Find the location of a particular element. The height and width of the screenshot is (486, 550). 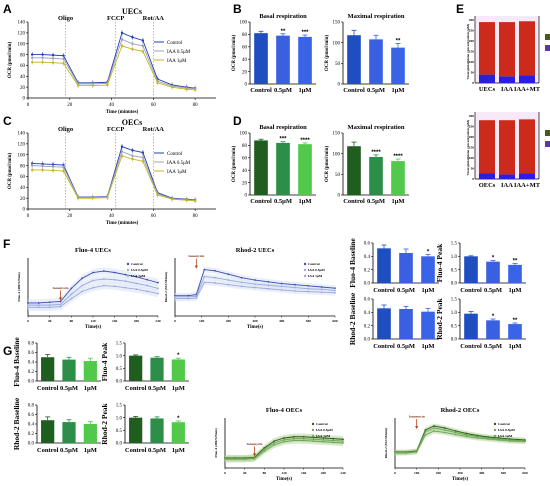

G5-legend-label: IAA 1μM is located at coordinates (323, 436).